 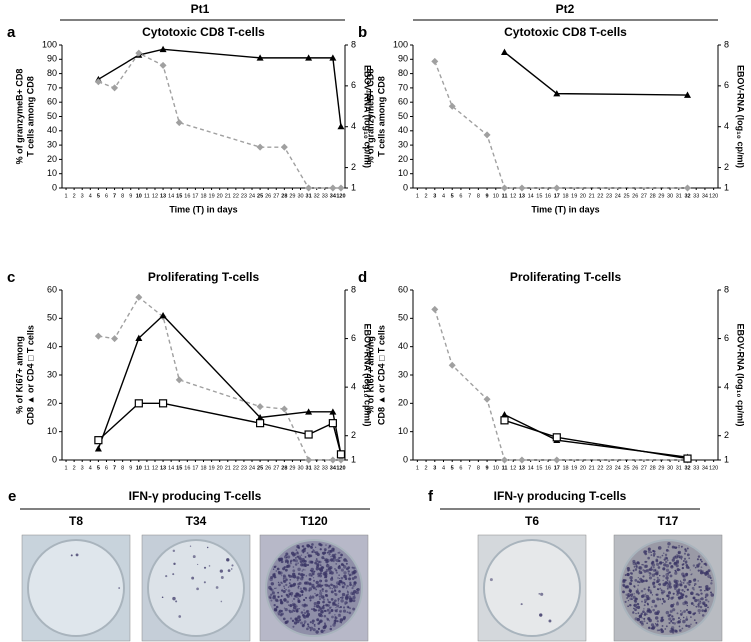 What do you see at coordinates (596, 73) in the screenshot?
I see `cell-line` at bounding box center [596, 73].